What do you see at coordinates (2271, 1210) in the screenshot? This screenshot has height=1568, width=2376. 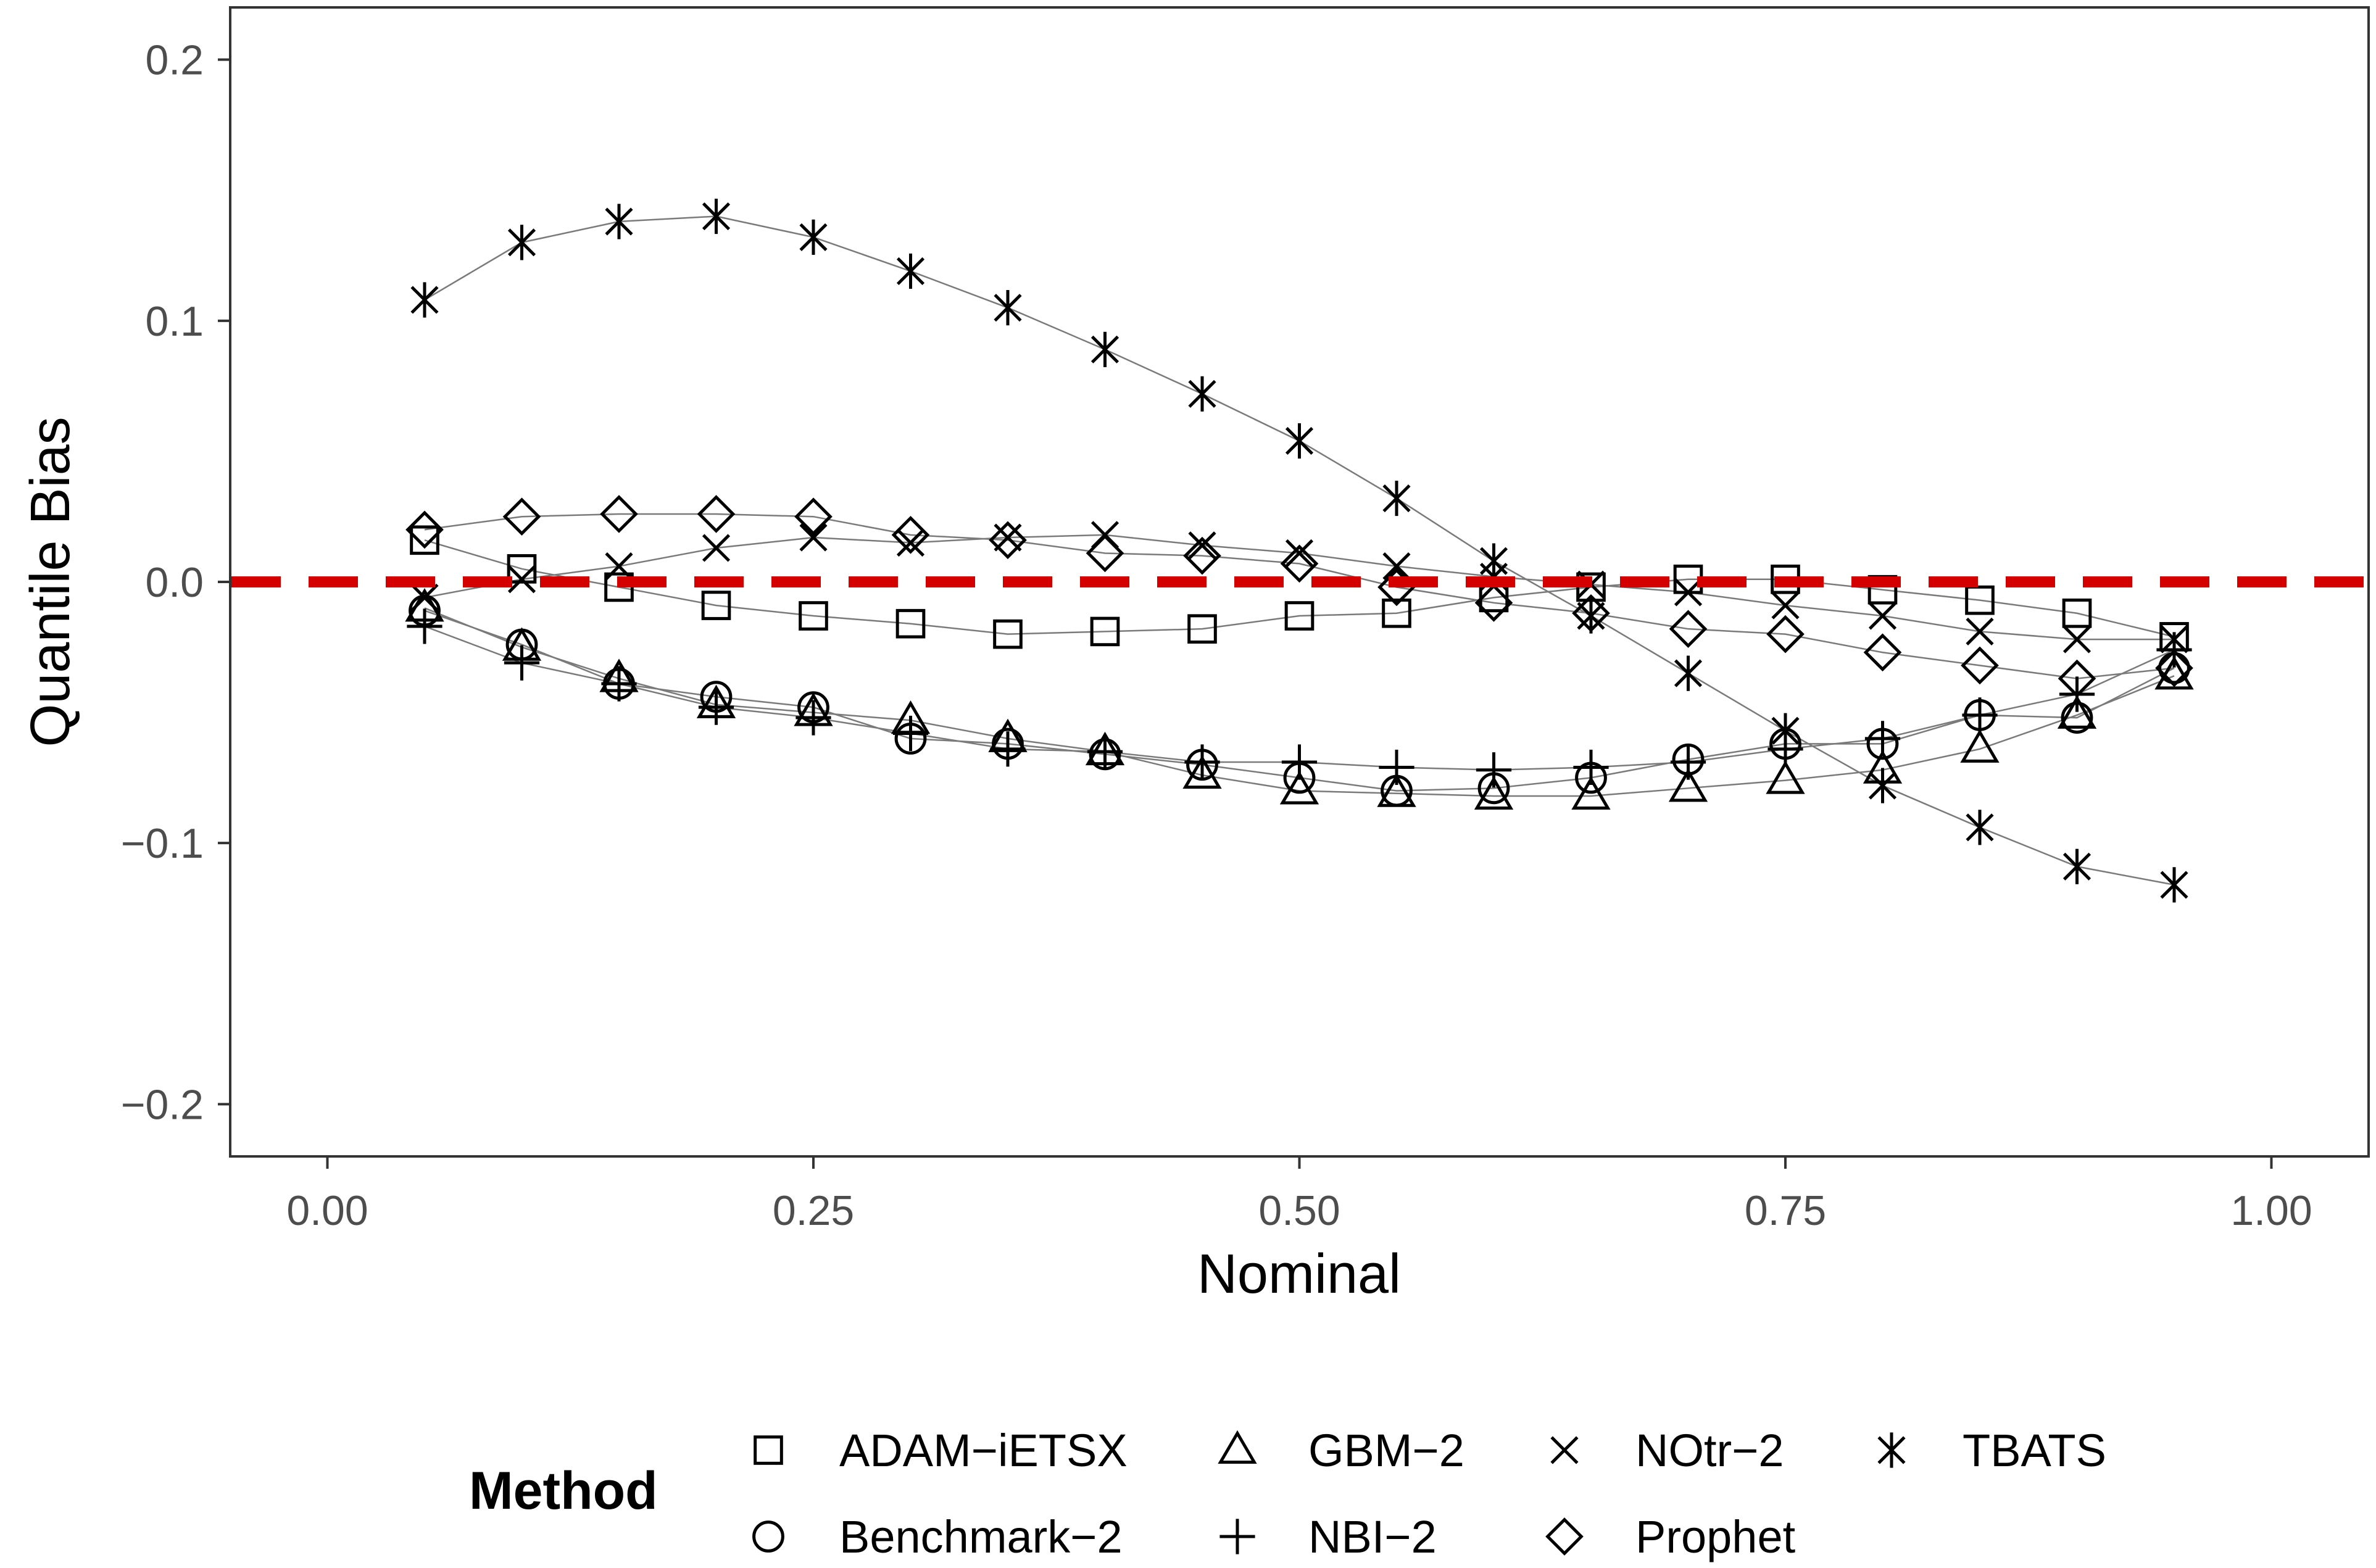 I see `x-tick-label: 1.00` at bounding box center [2271, 1210].